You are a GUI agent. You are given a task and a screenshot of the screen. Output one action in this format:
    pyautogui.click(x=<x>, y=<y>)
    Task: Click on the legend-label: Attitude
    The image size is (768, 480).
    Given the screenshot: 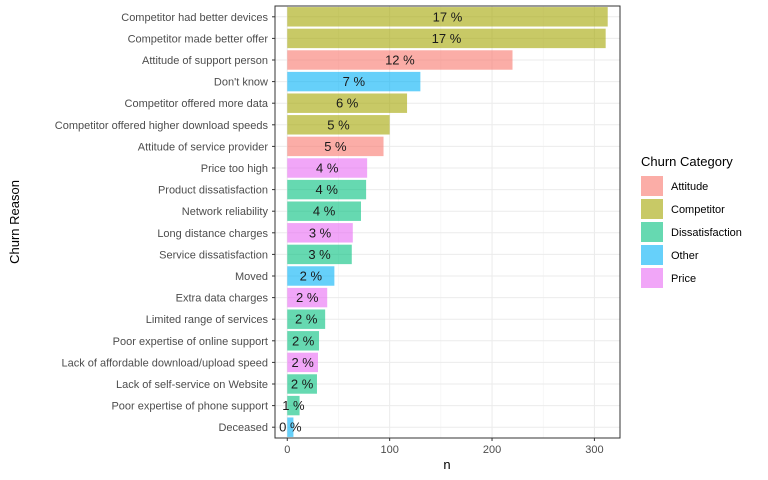 What is the action you would take?
    pyautogui.click(x=689, y=187)
    